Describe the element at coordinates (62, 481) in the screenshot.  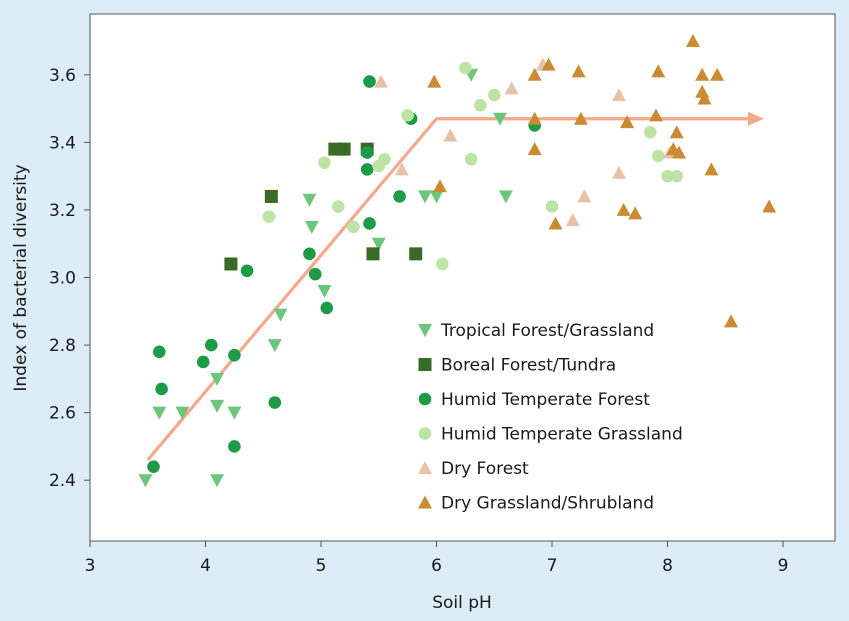
I see `y-tick-label: 2.4` at that location.